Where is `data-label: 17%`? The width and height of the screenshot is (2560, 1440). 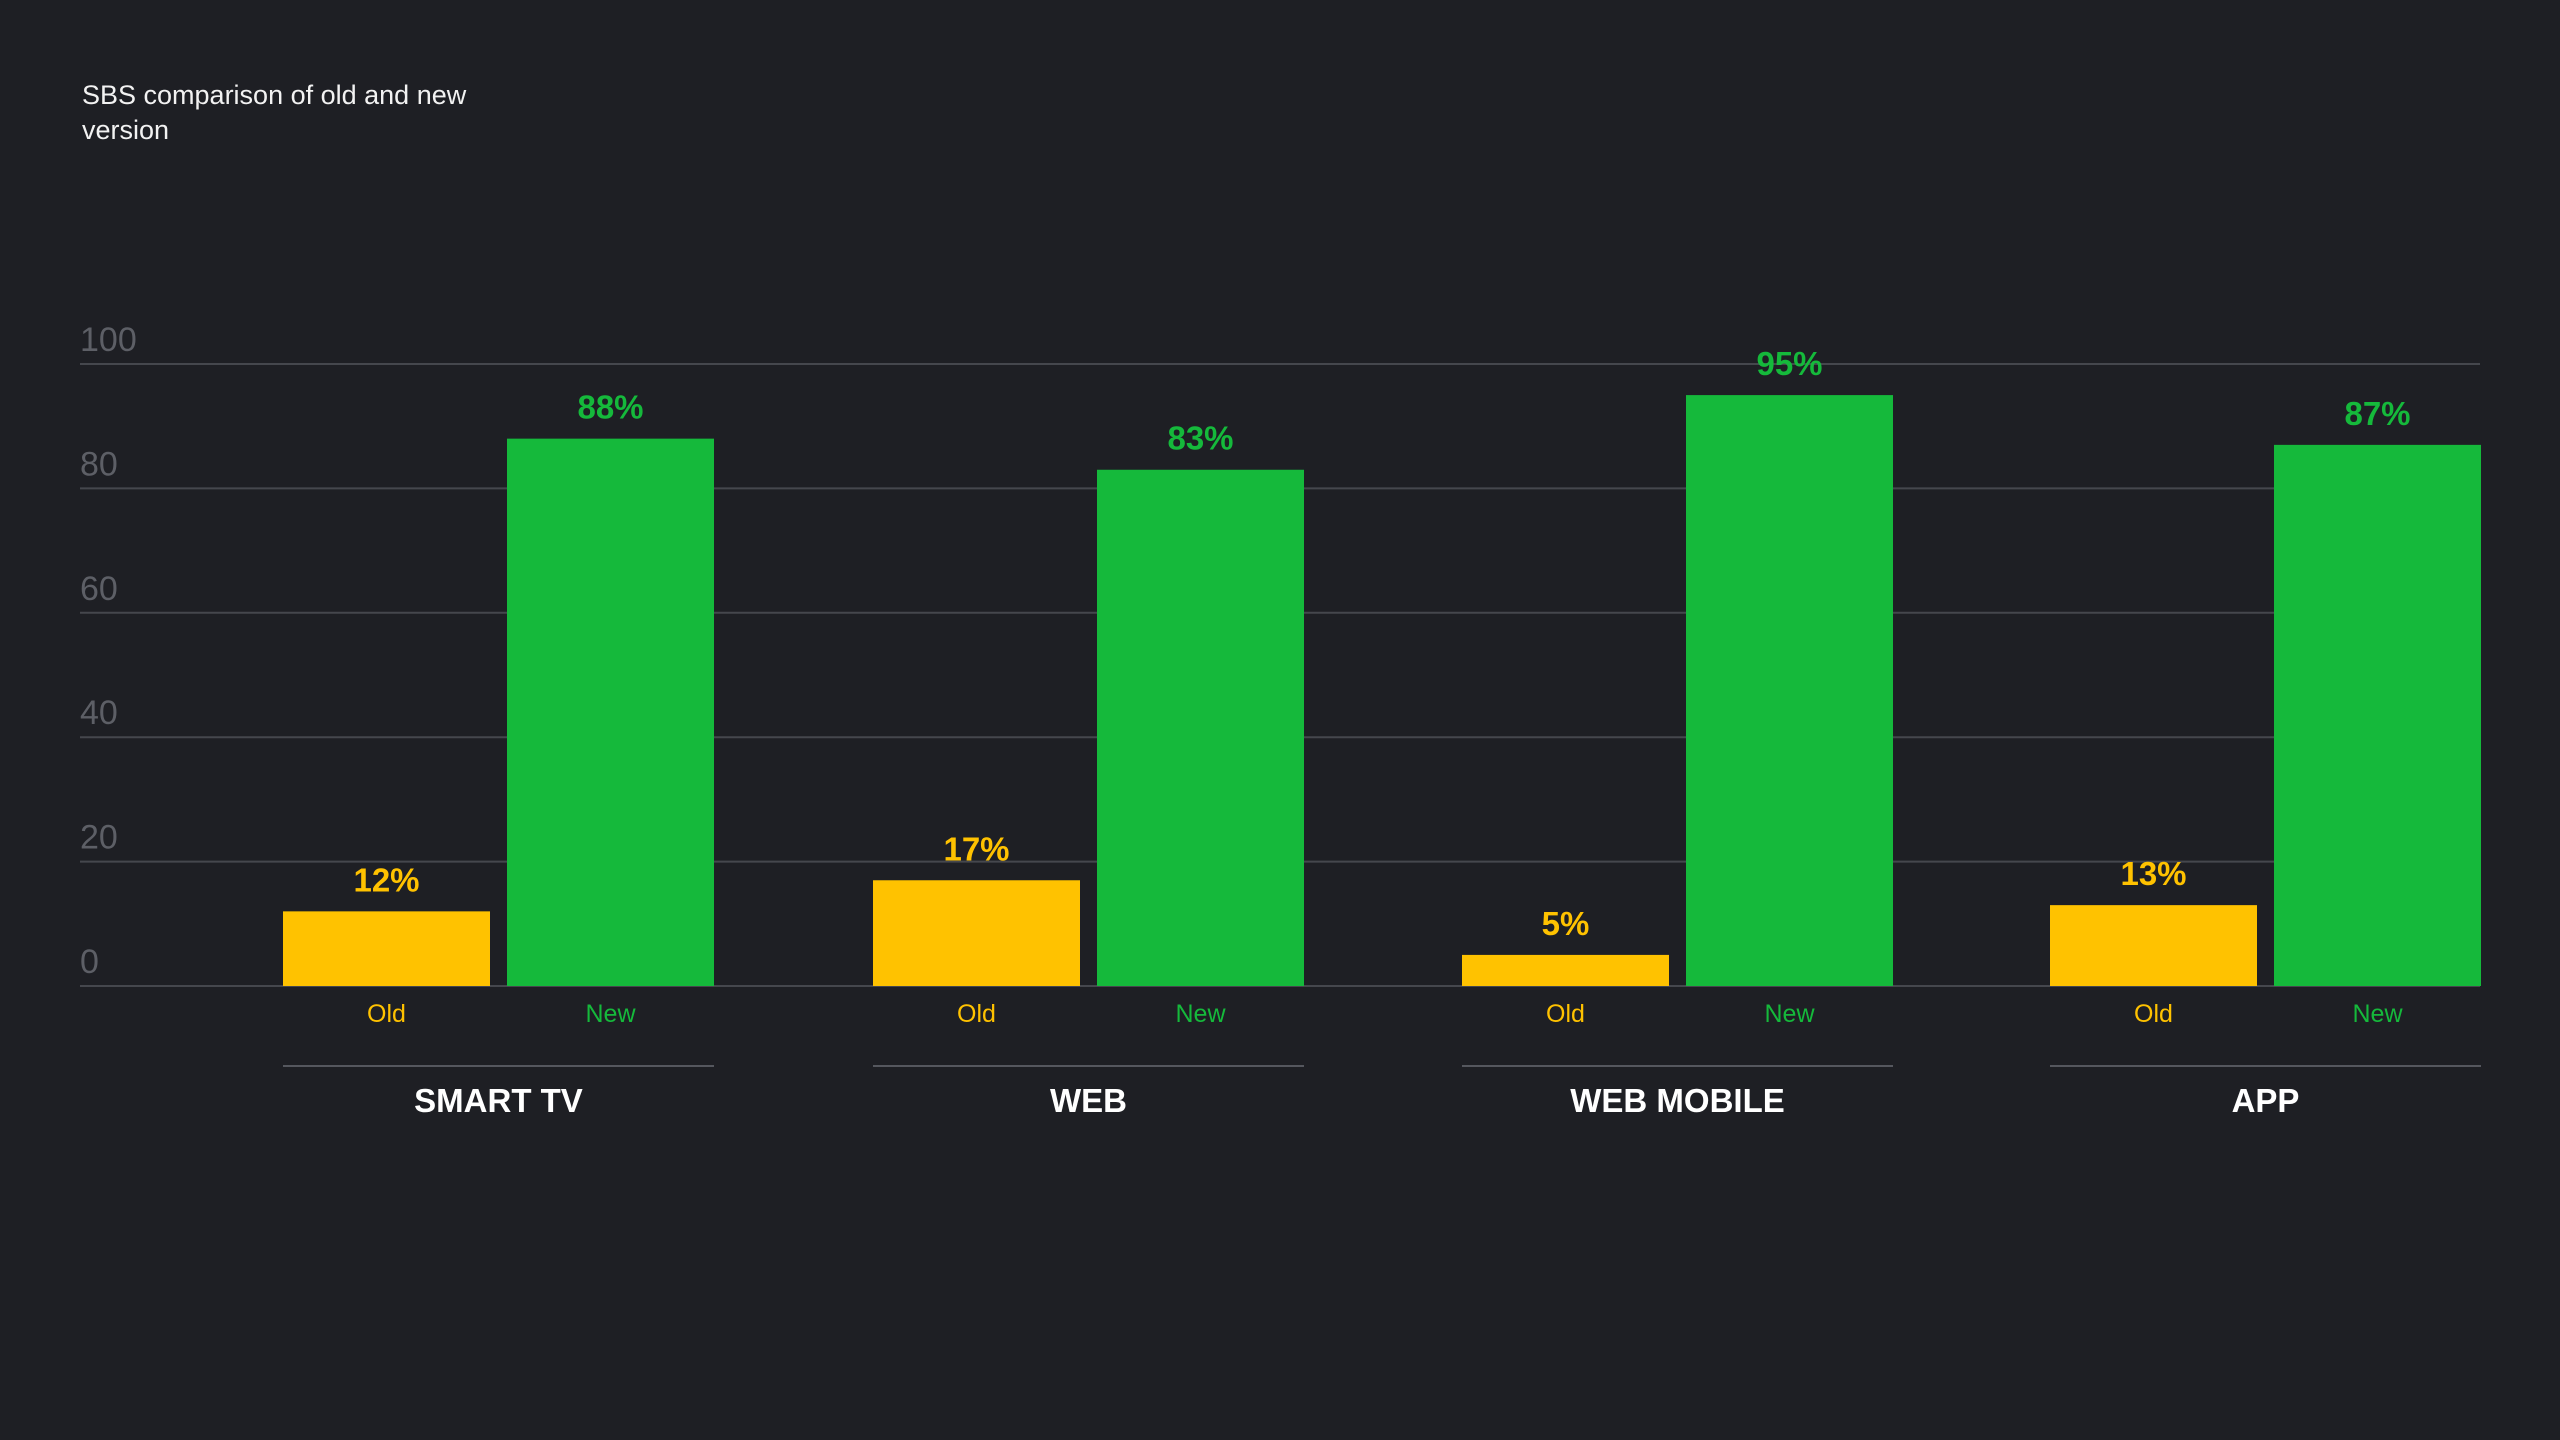
data-label: 17% is located at coordinates (976, 848).